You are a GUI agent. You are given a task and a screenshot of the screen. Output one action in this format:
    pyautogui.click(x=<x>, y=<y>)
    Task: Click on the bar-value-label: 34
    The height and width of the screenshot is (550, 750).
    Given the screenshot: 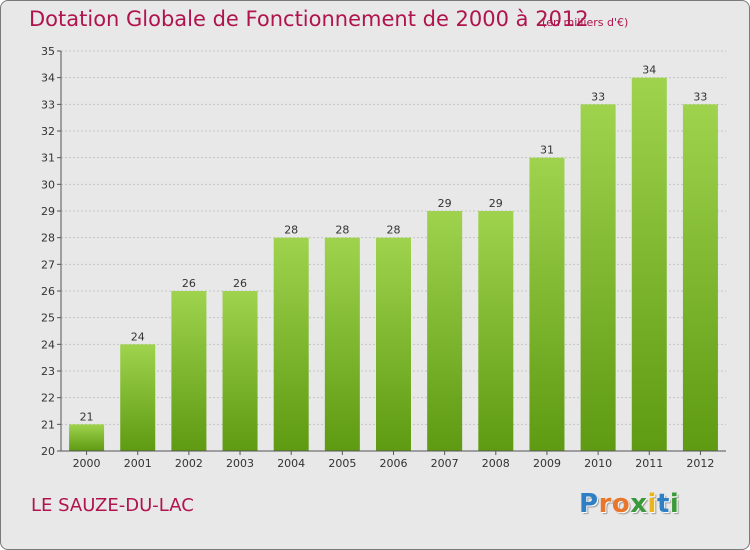 What is the action you would take?
    pyautogui.click(x=649, y=70)
    